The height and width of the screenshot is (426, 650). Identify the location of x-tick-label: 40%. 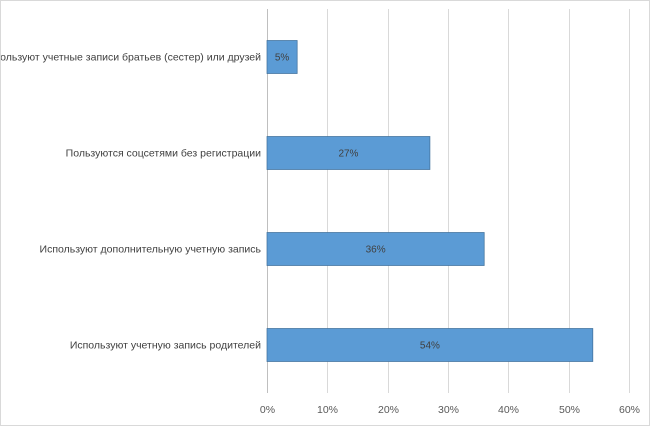
(508, 410).